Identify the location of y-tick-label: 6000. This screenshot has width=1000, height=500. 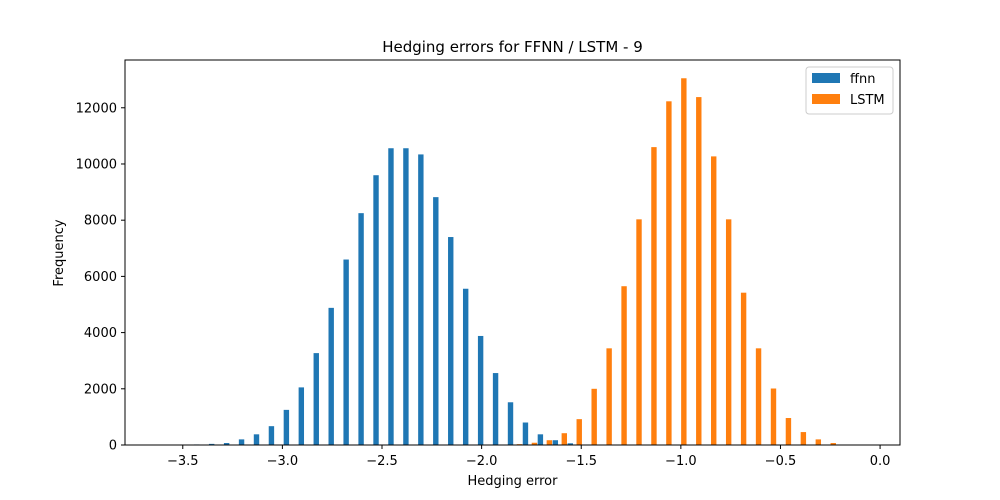
(100, 277).